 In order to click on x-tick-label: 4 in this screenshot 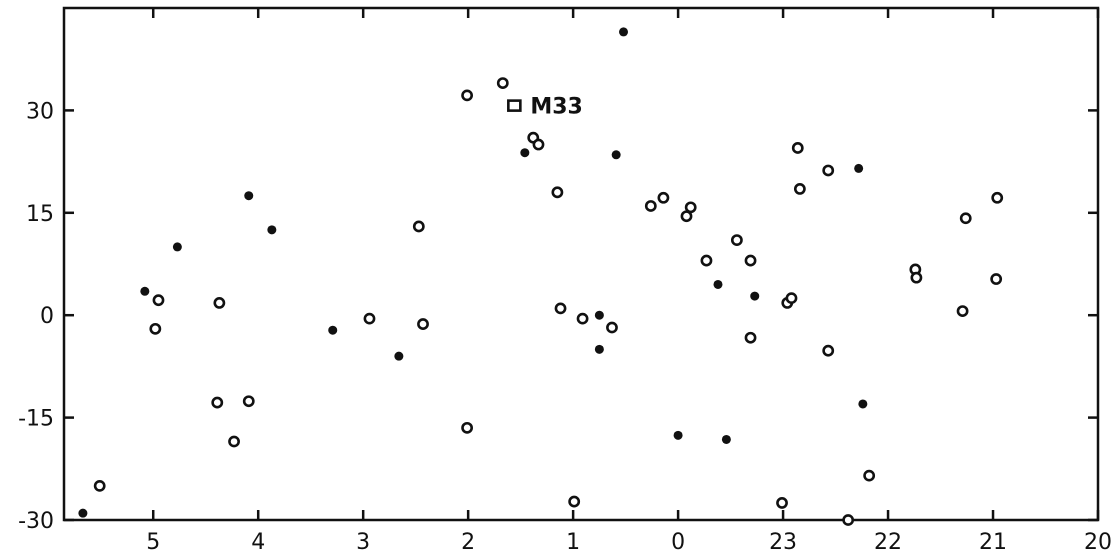, I will do `click(258, 542)`.